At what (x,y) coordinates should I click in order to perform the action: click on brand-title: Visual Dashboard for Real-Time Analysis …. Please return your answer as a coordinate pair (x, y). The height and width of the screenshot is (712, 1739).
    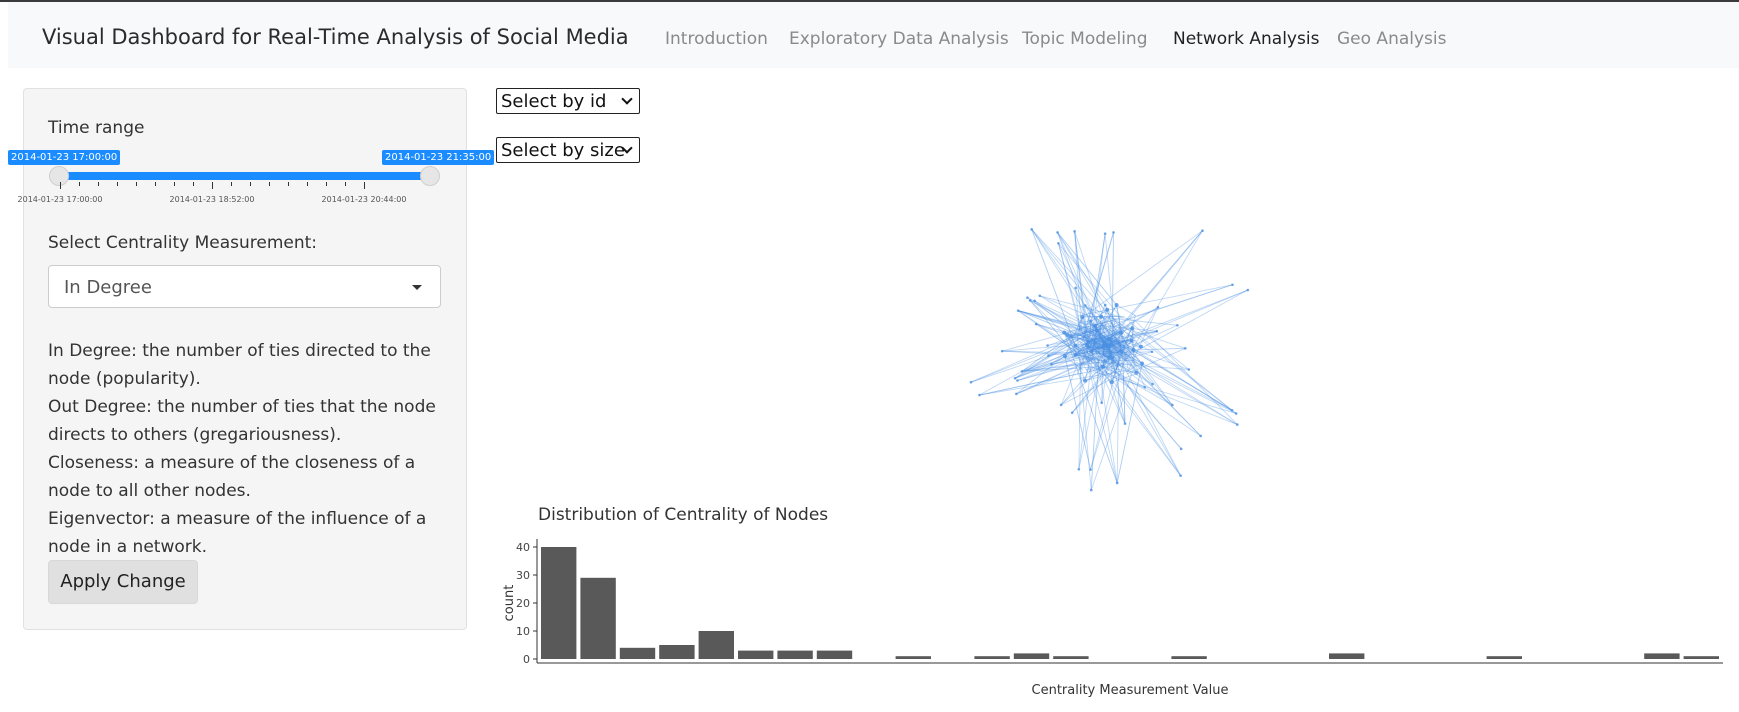
    Looking at the image, I should click on (335, 37).